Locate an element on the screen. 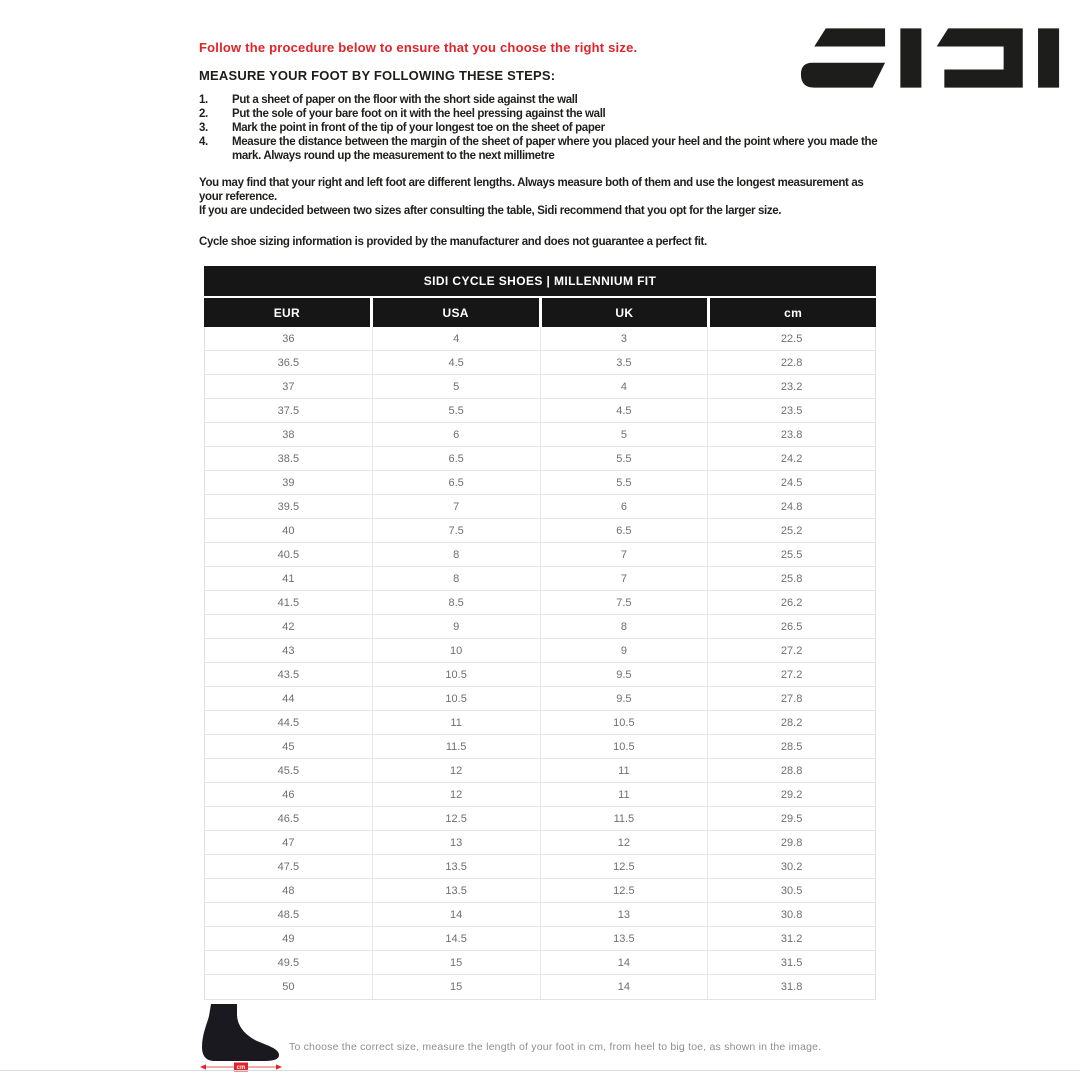  table-row: 44.5 11 10.5 28.2 is located at coordinates (540, 723).